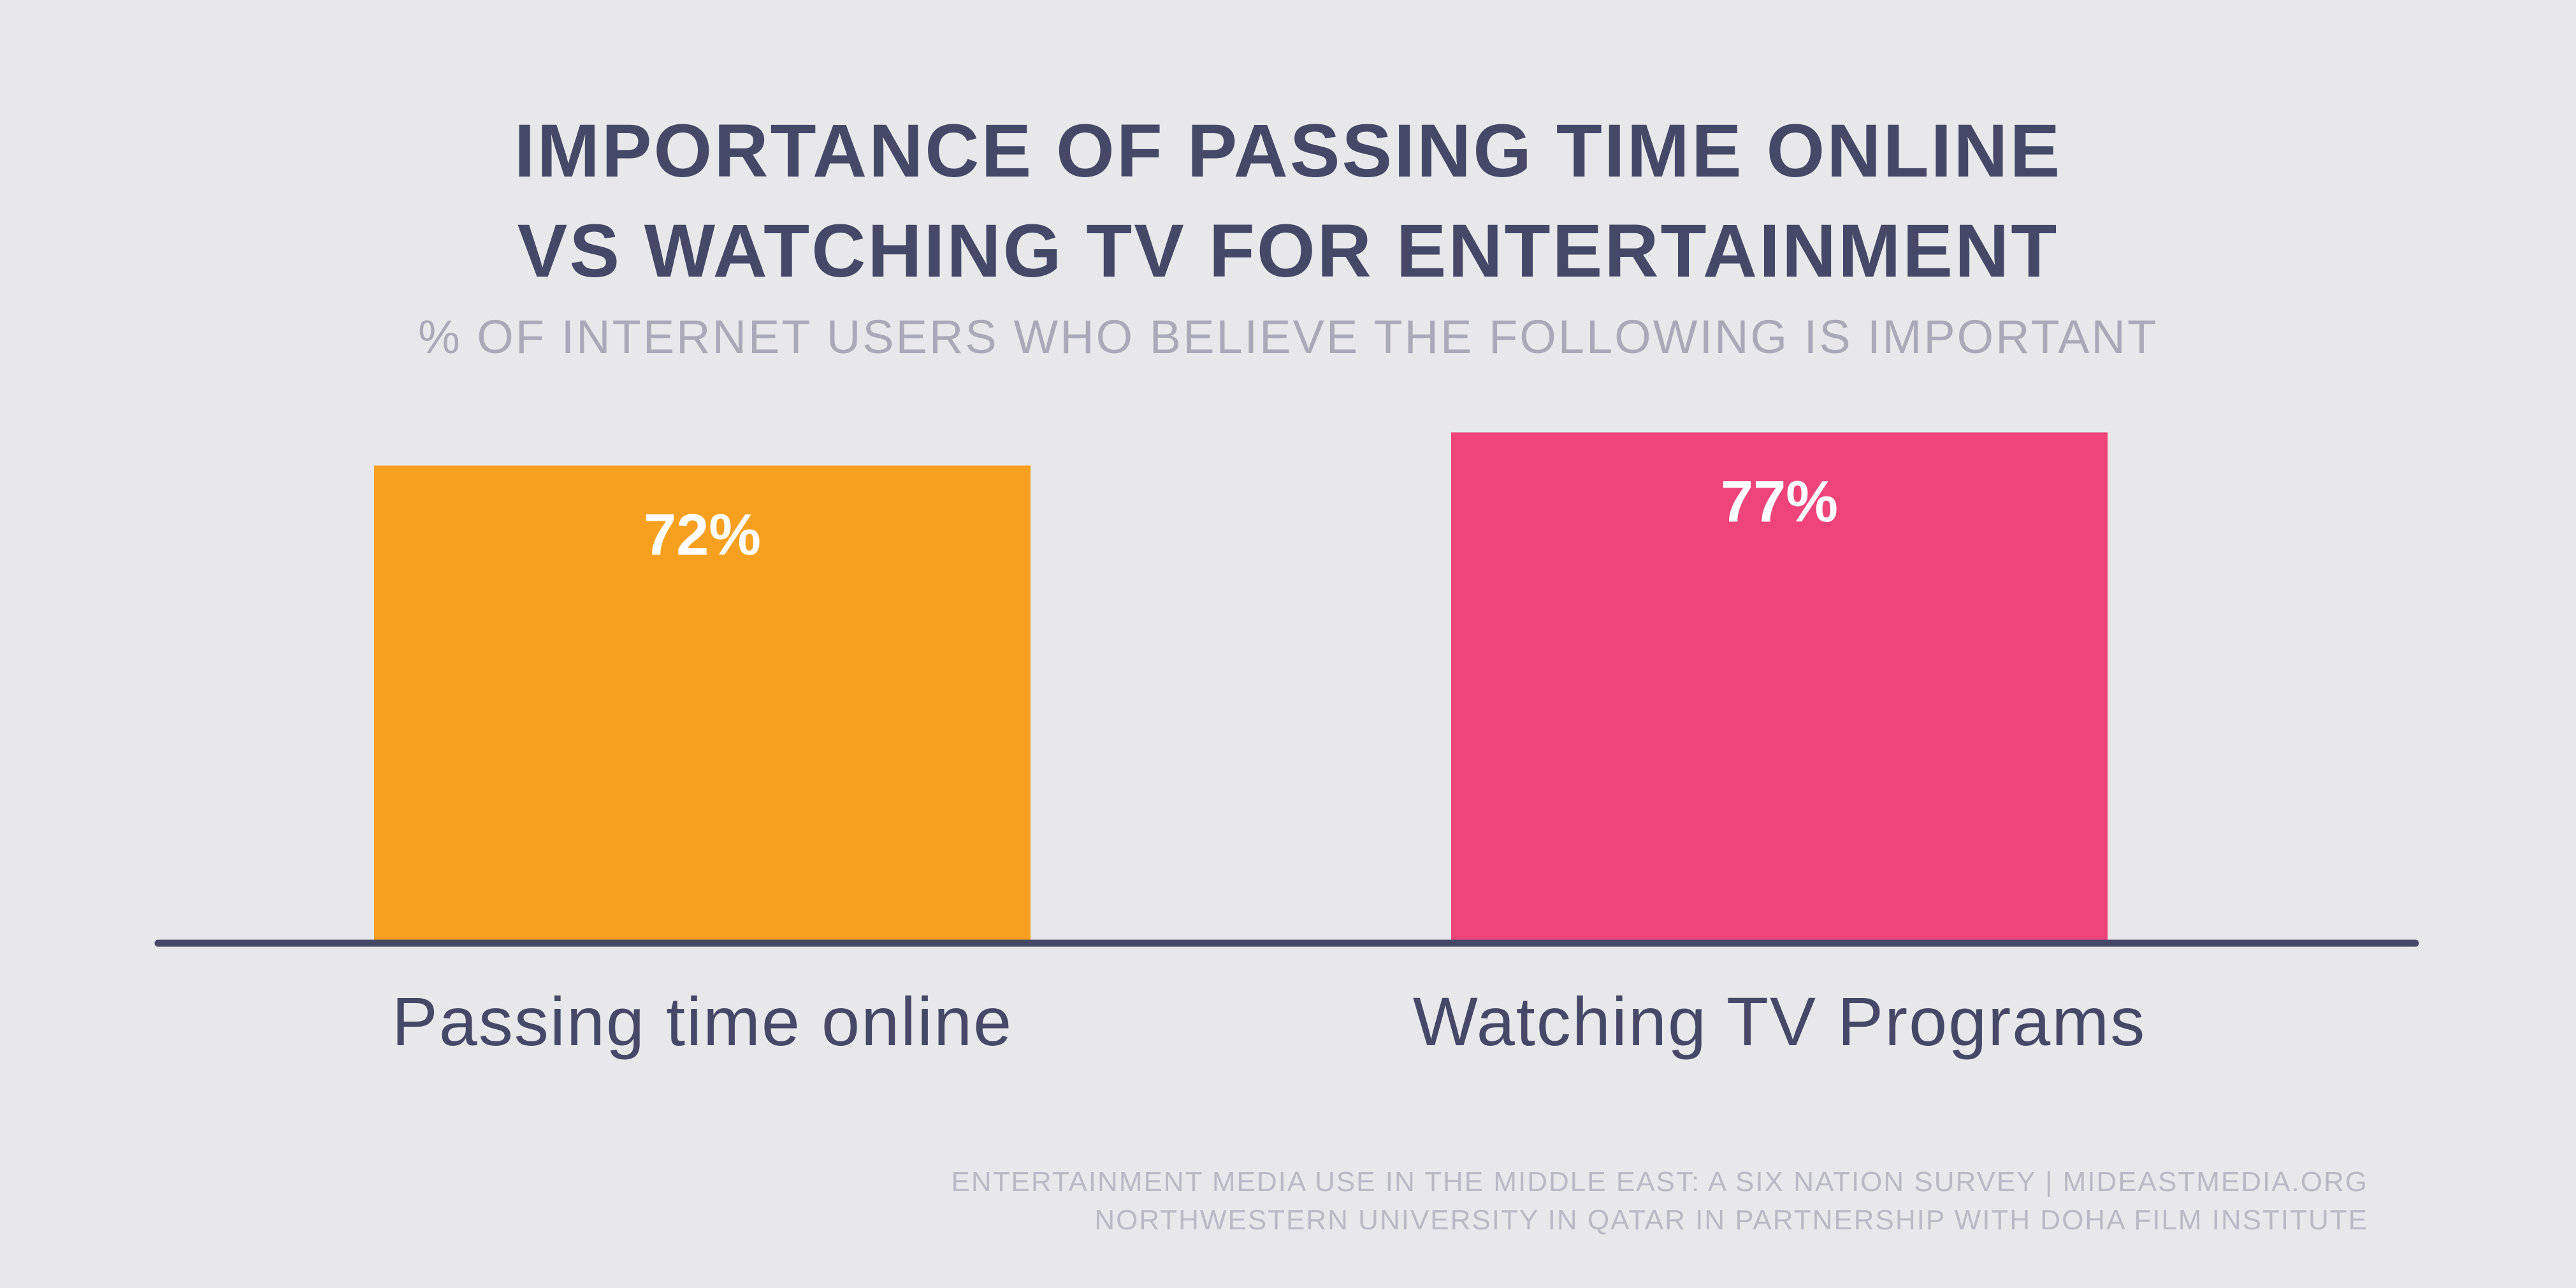  I want to click on chart-title-line-2: VS WATCHING TV FOR ENTERTAINMENT, so click(1288, 251).